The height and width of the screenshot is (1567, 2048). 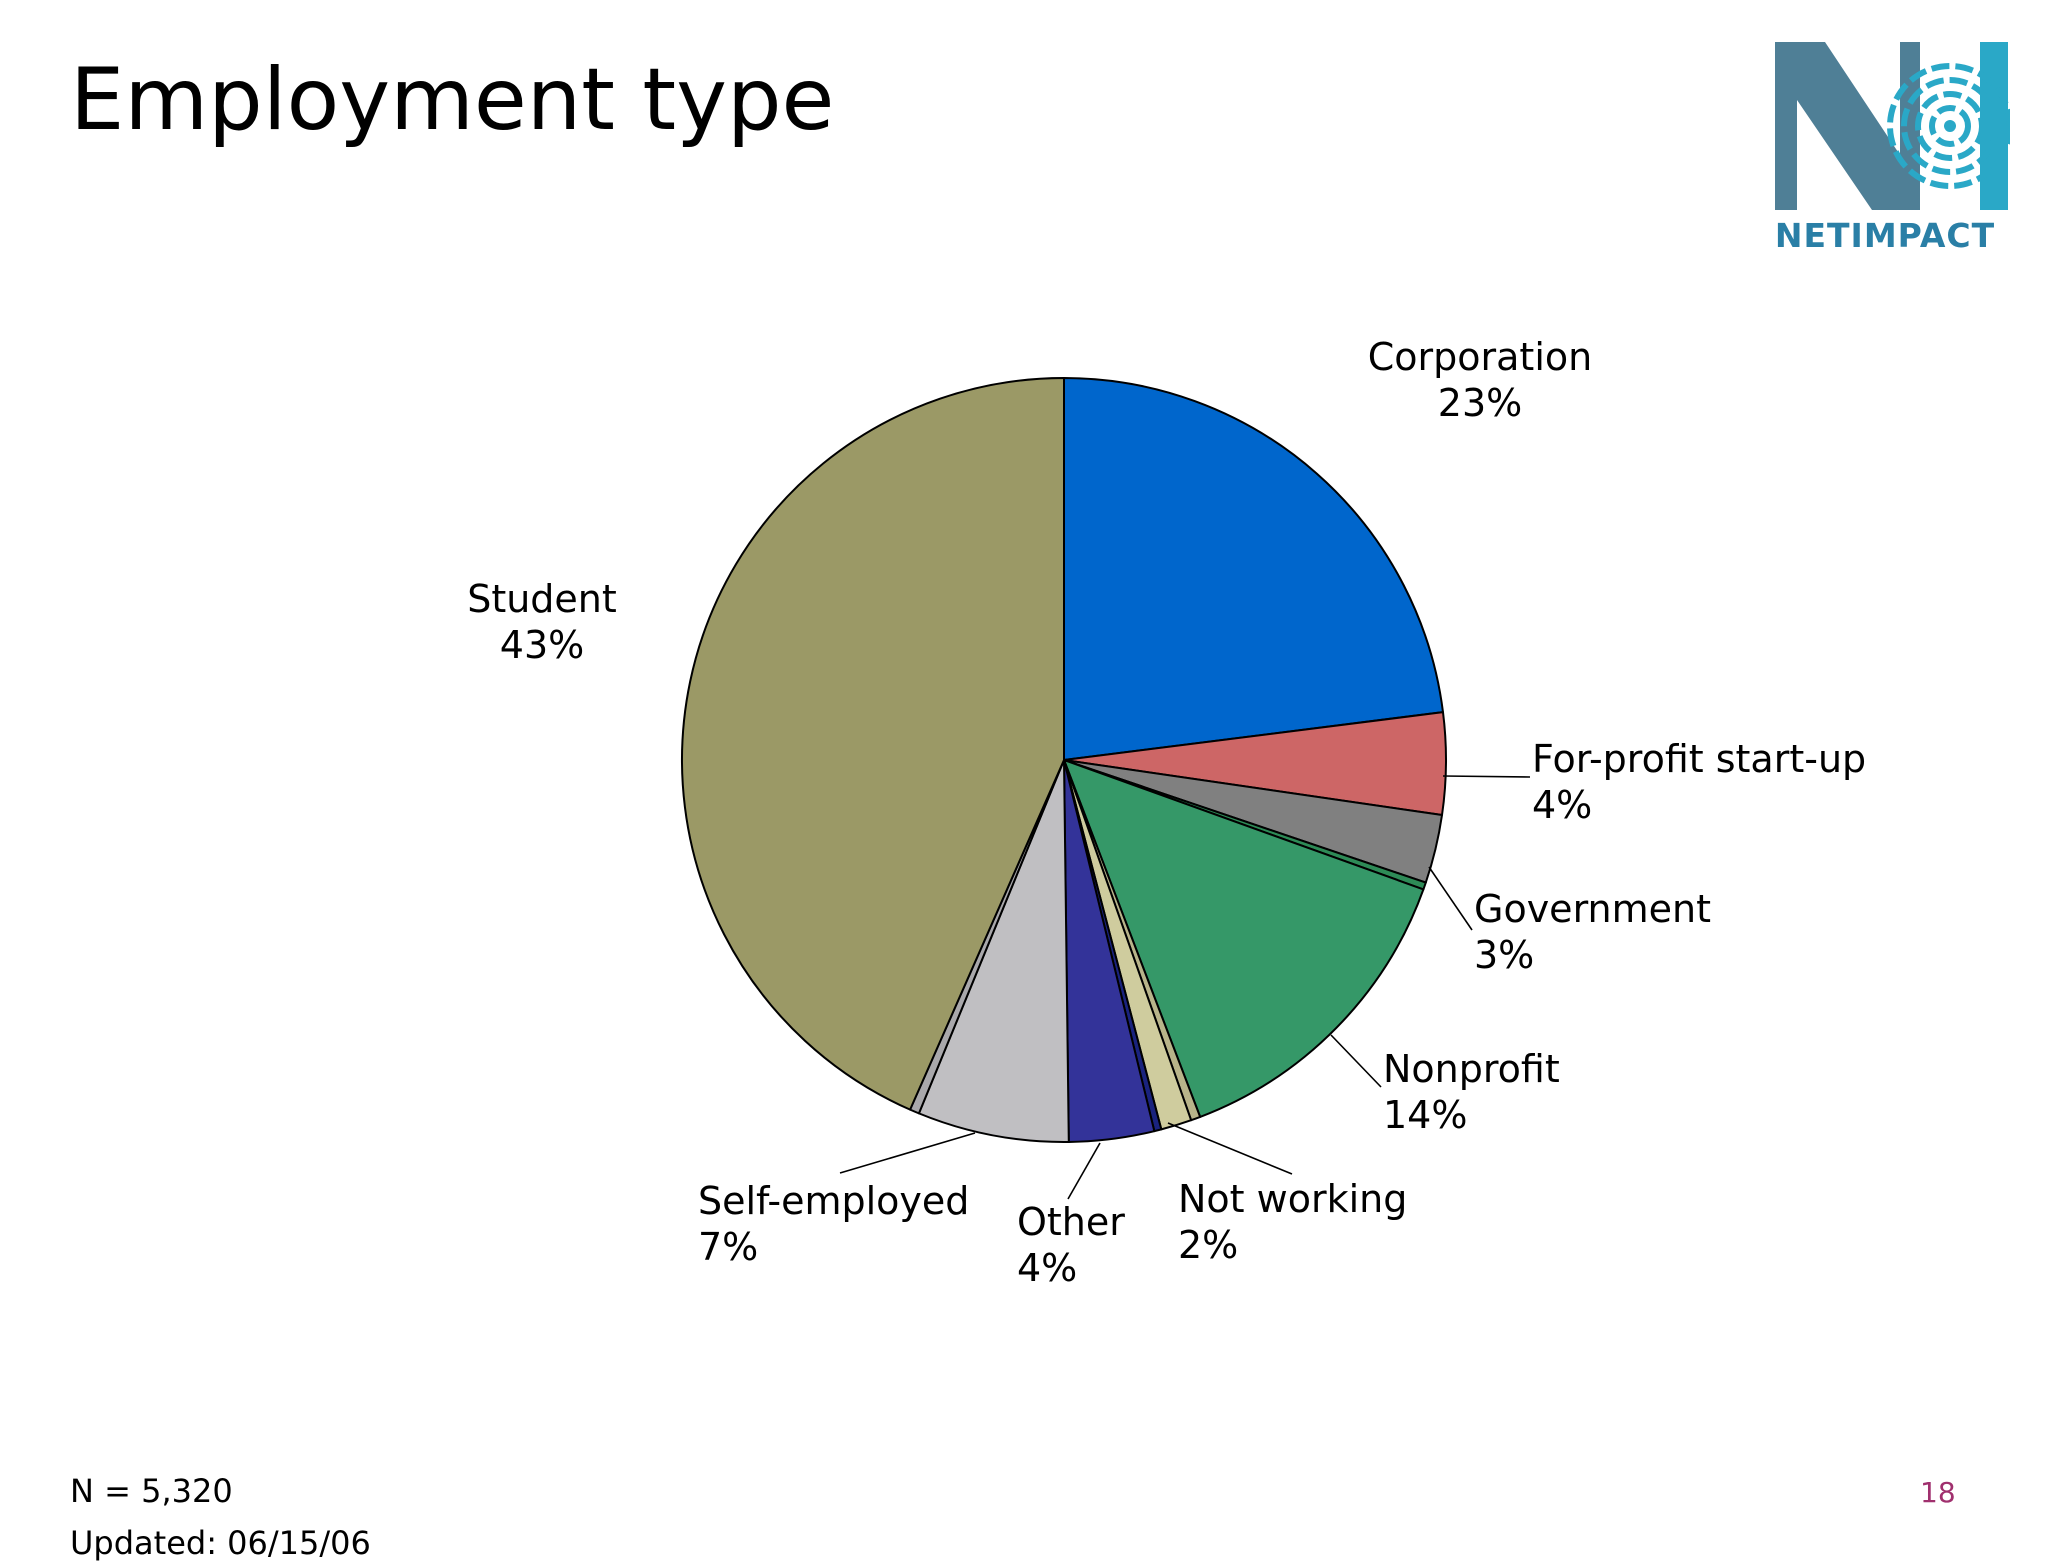 What do you see at coordinates (833, 1201) in the screenshot?
I see `slice-name: Self-employed` at bounding box center [833, 1201].